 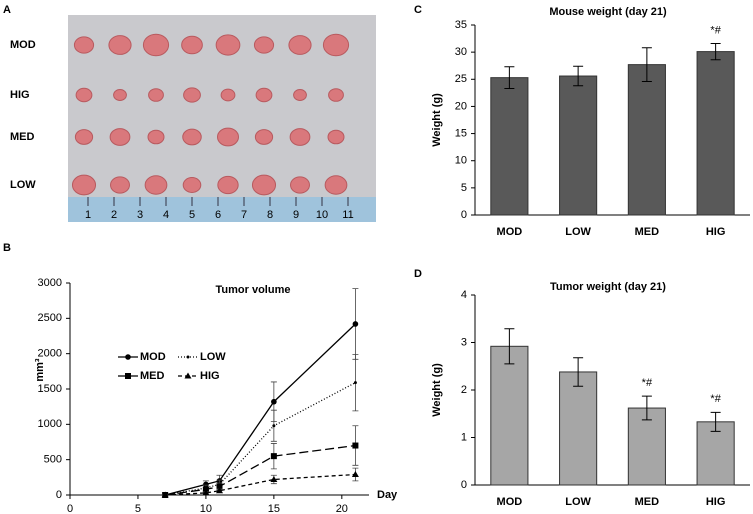 I want to click on row-label: MOD, so click(x=23, y=45).